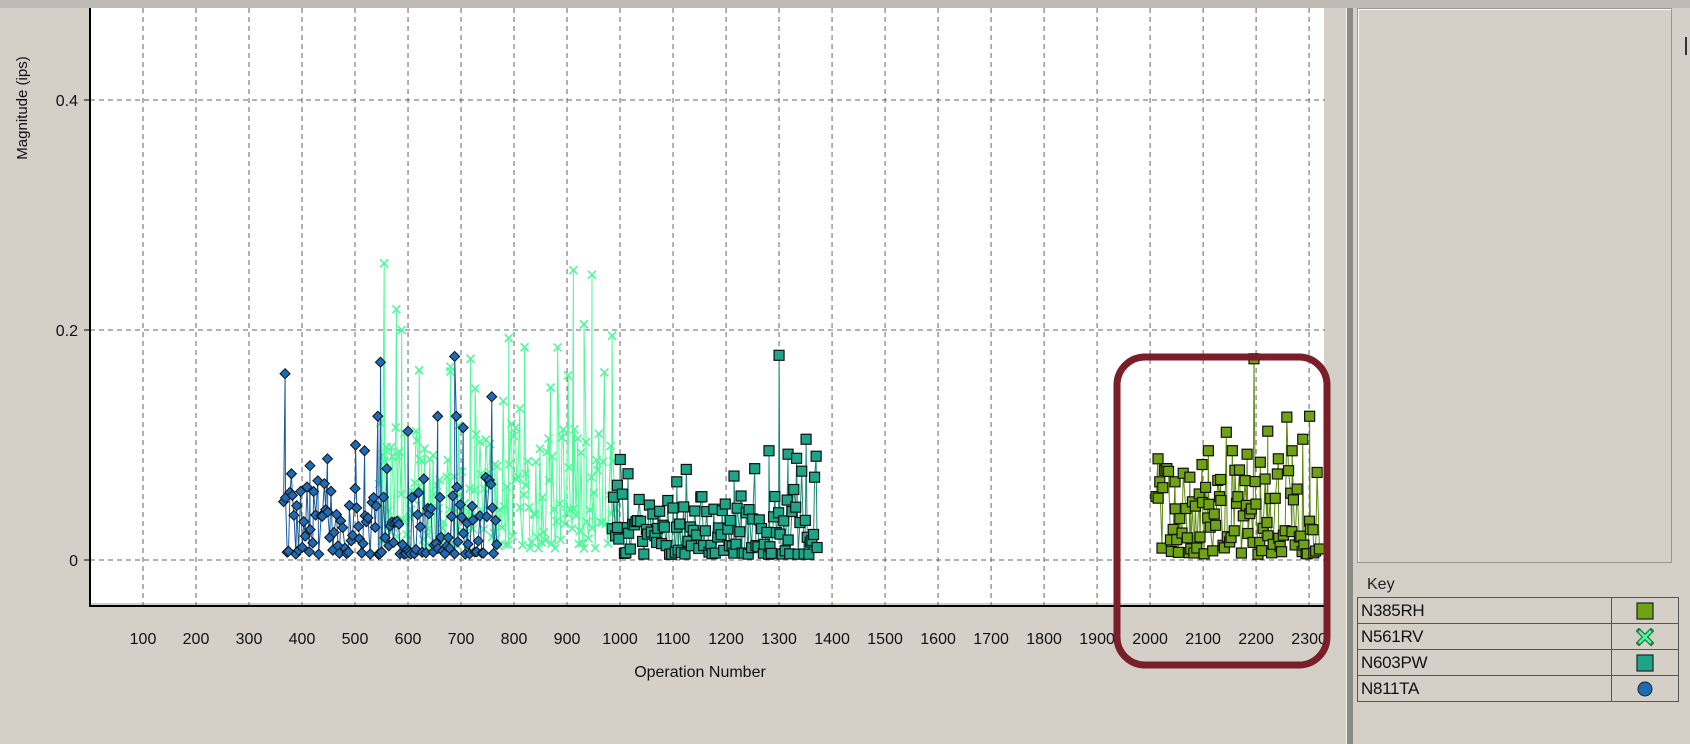  What do you see at coordinates (1097, 639) in the screenshot?
I see `x-tick-label: 1900` at bounding box center [1097, 639].